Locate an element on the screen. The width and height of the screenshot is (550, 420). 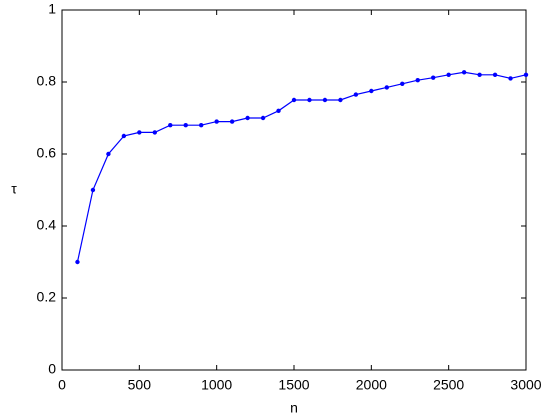
x-tick-label: 500 is located at coordinates (140, 385).